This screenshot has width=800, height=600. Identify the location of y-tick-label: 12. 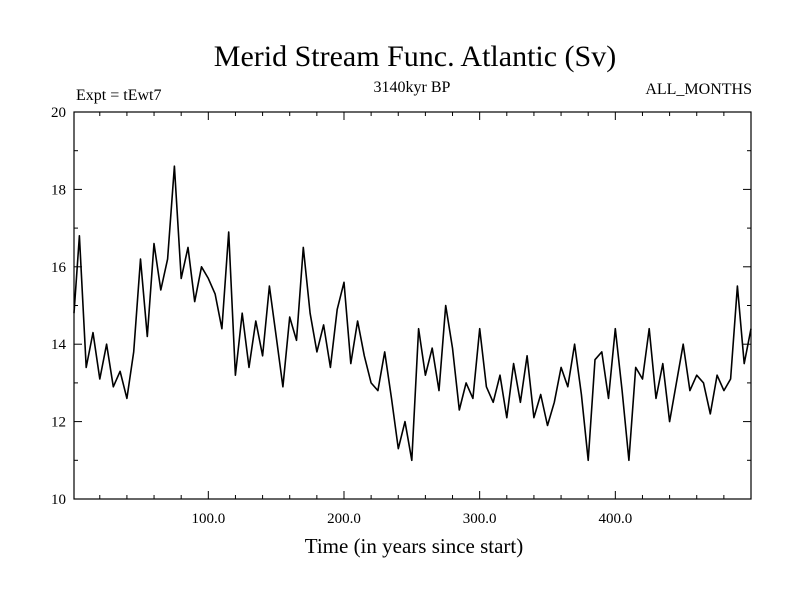
(58, 423).